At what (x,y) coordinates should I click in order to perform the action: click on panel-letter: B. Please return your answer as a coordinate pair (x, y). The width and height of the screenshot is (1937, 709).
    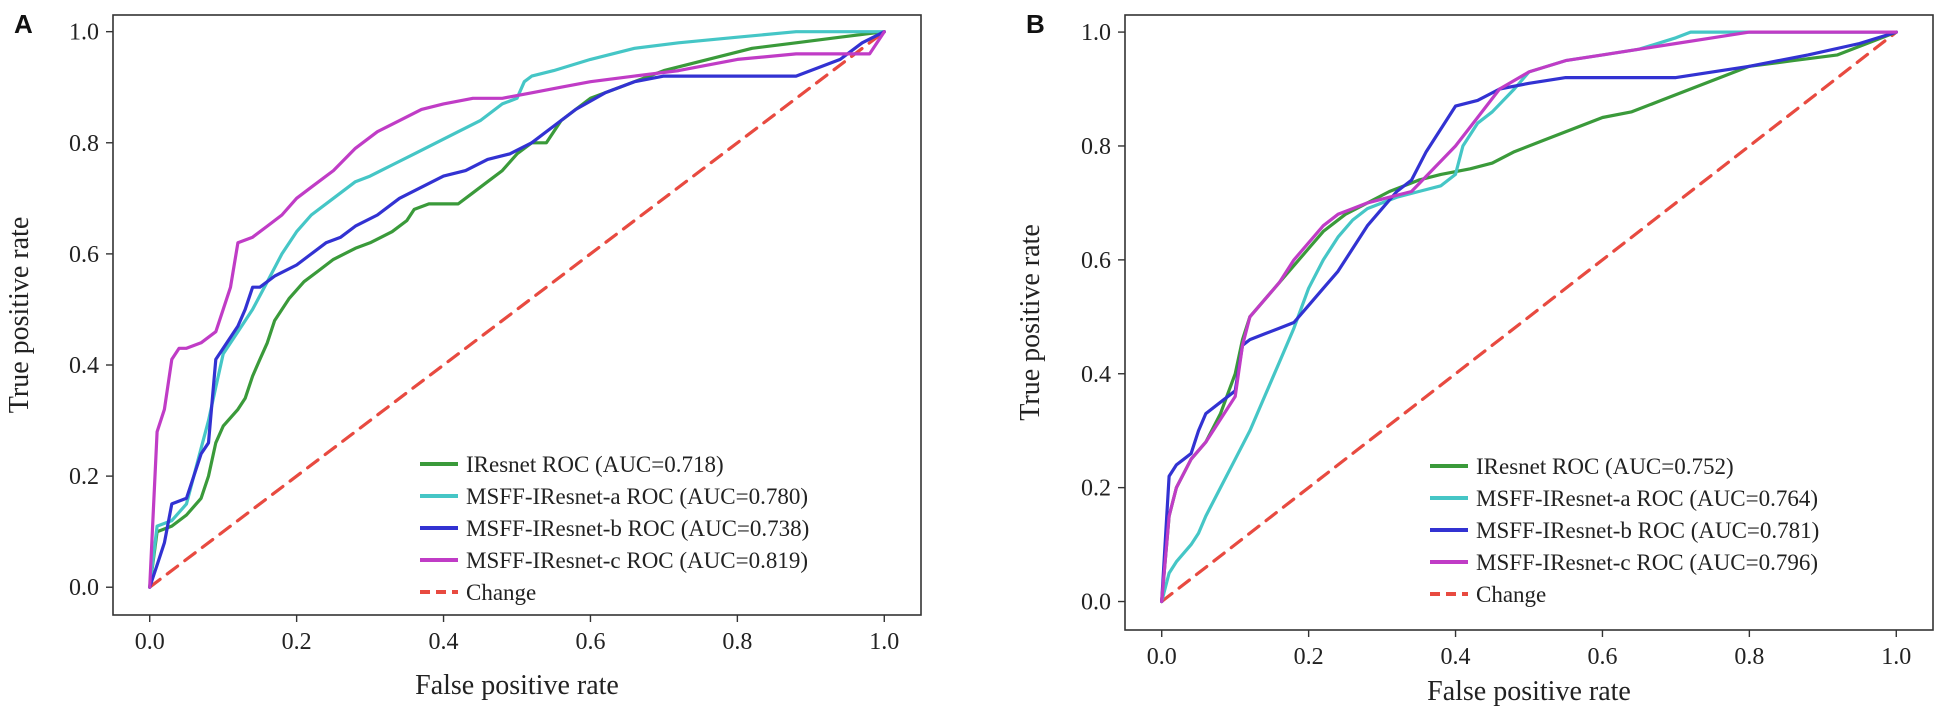
    Looking at the image, I should click on (1035, 24).